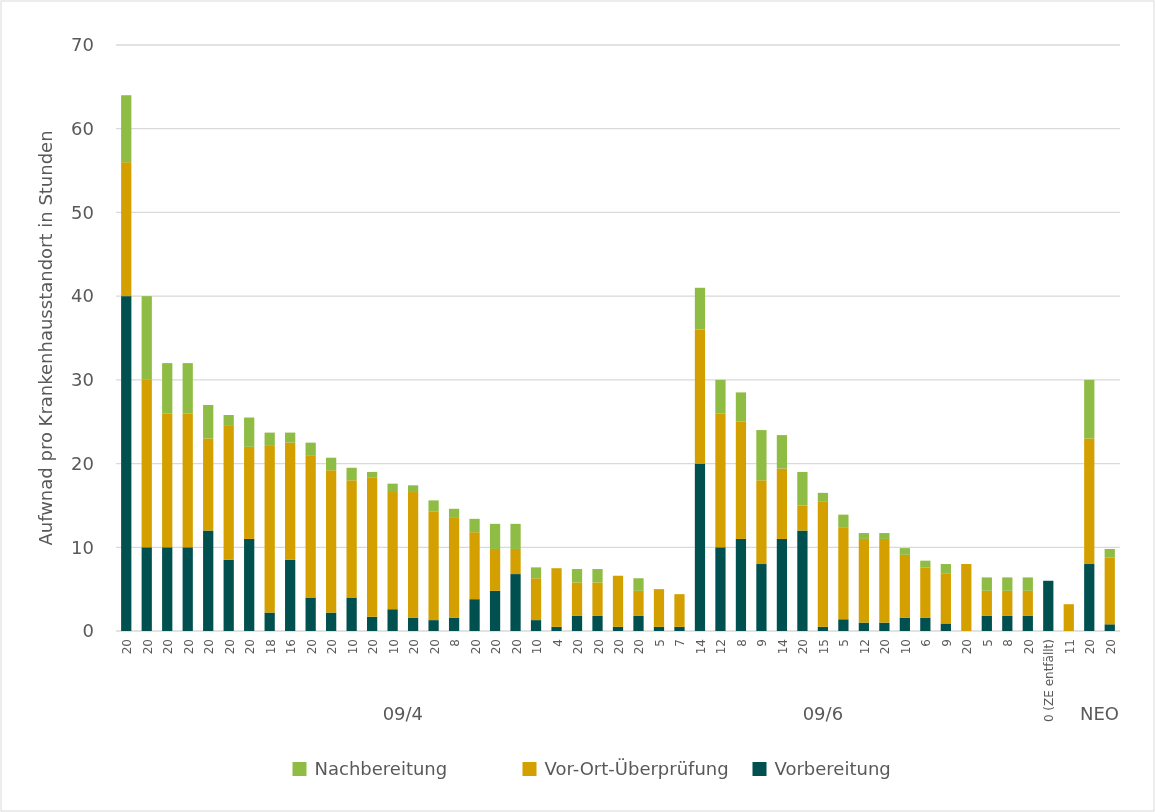  What do you see at coordinates (680, 643) in the screenshot?
I see `x-tick-label: 7` at bounding box center [680, 643].